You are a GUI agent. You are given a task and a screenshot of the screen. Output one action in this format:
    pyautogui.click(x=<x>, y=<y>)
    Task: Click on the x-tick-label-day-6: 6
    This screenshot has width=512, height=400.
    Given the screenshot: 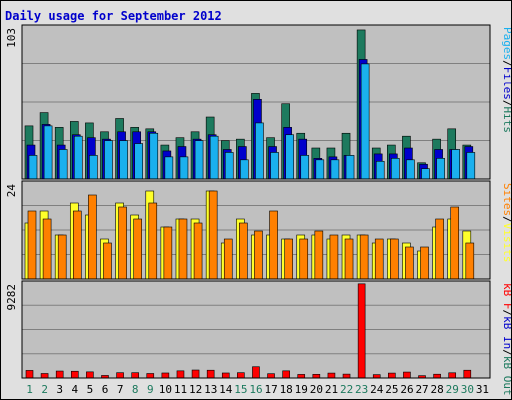 What is the action you would take?
    pyautogui.click(x=105, y=389)
    